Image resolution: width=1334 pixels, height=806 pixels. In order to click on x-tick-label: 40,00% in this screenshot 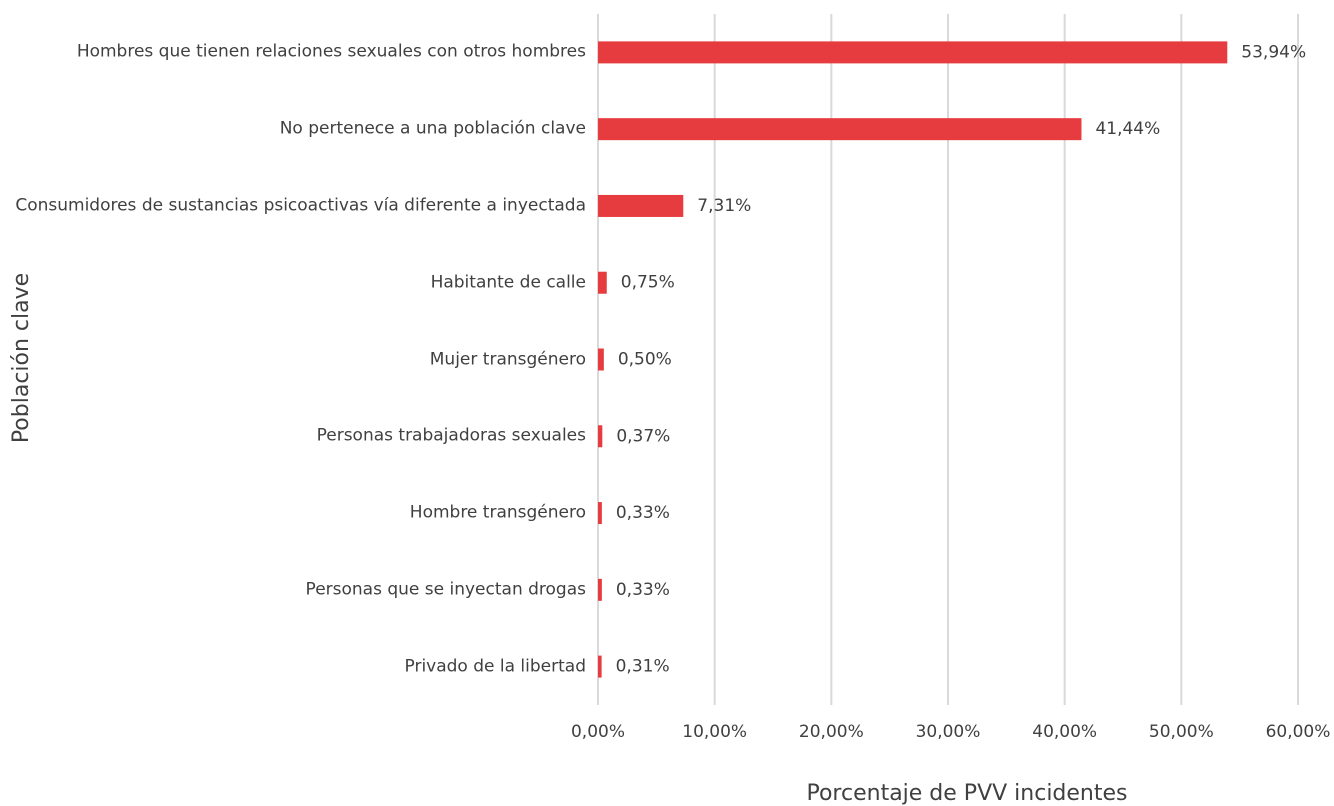, I will do `click(1064, 732)`.